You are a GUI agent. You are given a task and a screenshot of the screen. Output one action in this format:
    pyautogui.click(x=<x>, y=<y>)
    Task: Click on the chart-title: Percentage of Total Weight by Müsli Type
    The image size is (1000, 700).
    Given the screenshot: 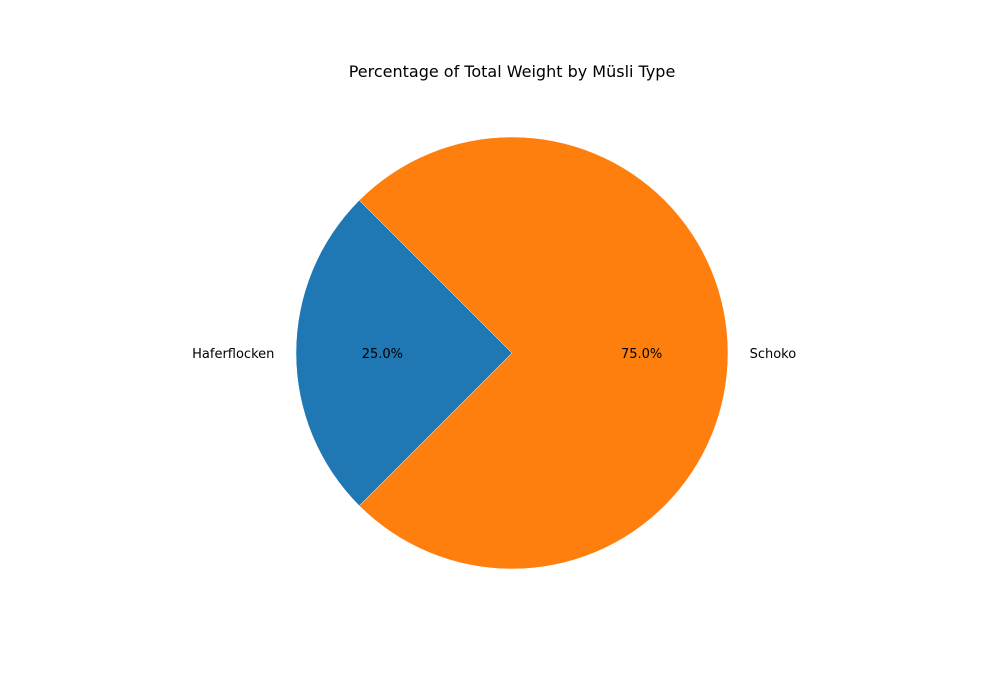 What is the action you would take?
    pyautogui.click(x=512, y=71)
    